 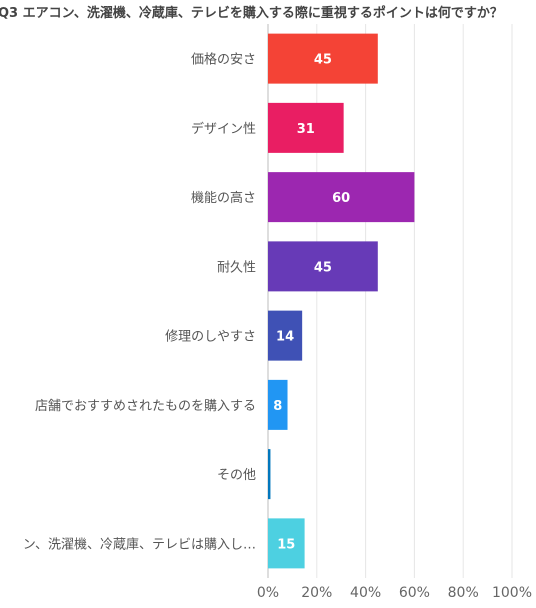 I want to click on x-tick-label: 0%, so click(x=268, y=593).